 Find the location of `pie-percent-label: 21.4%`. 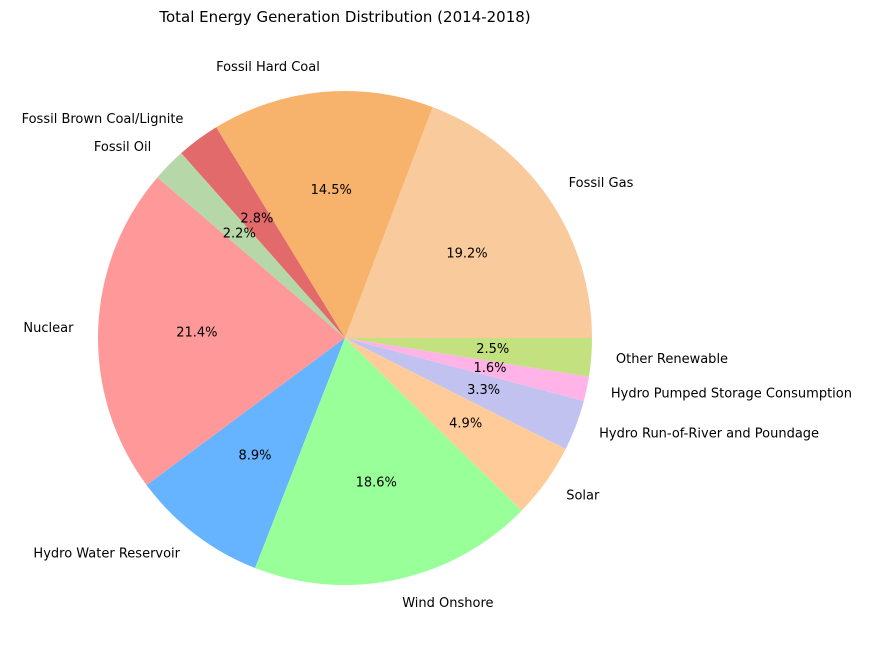

pie-percent-label: 21.4% is located at coordinates (196, 332).